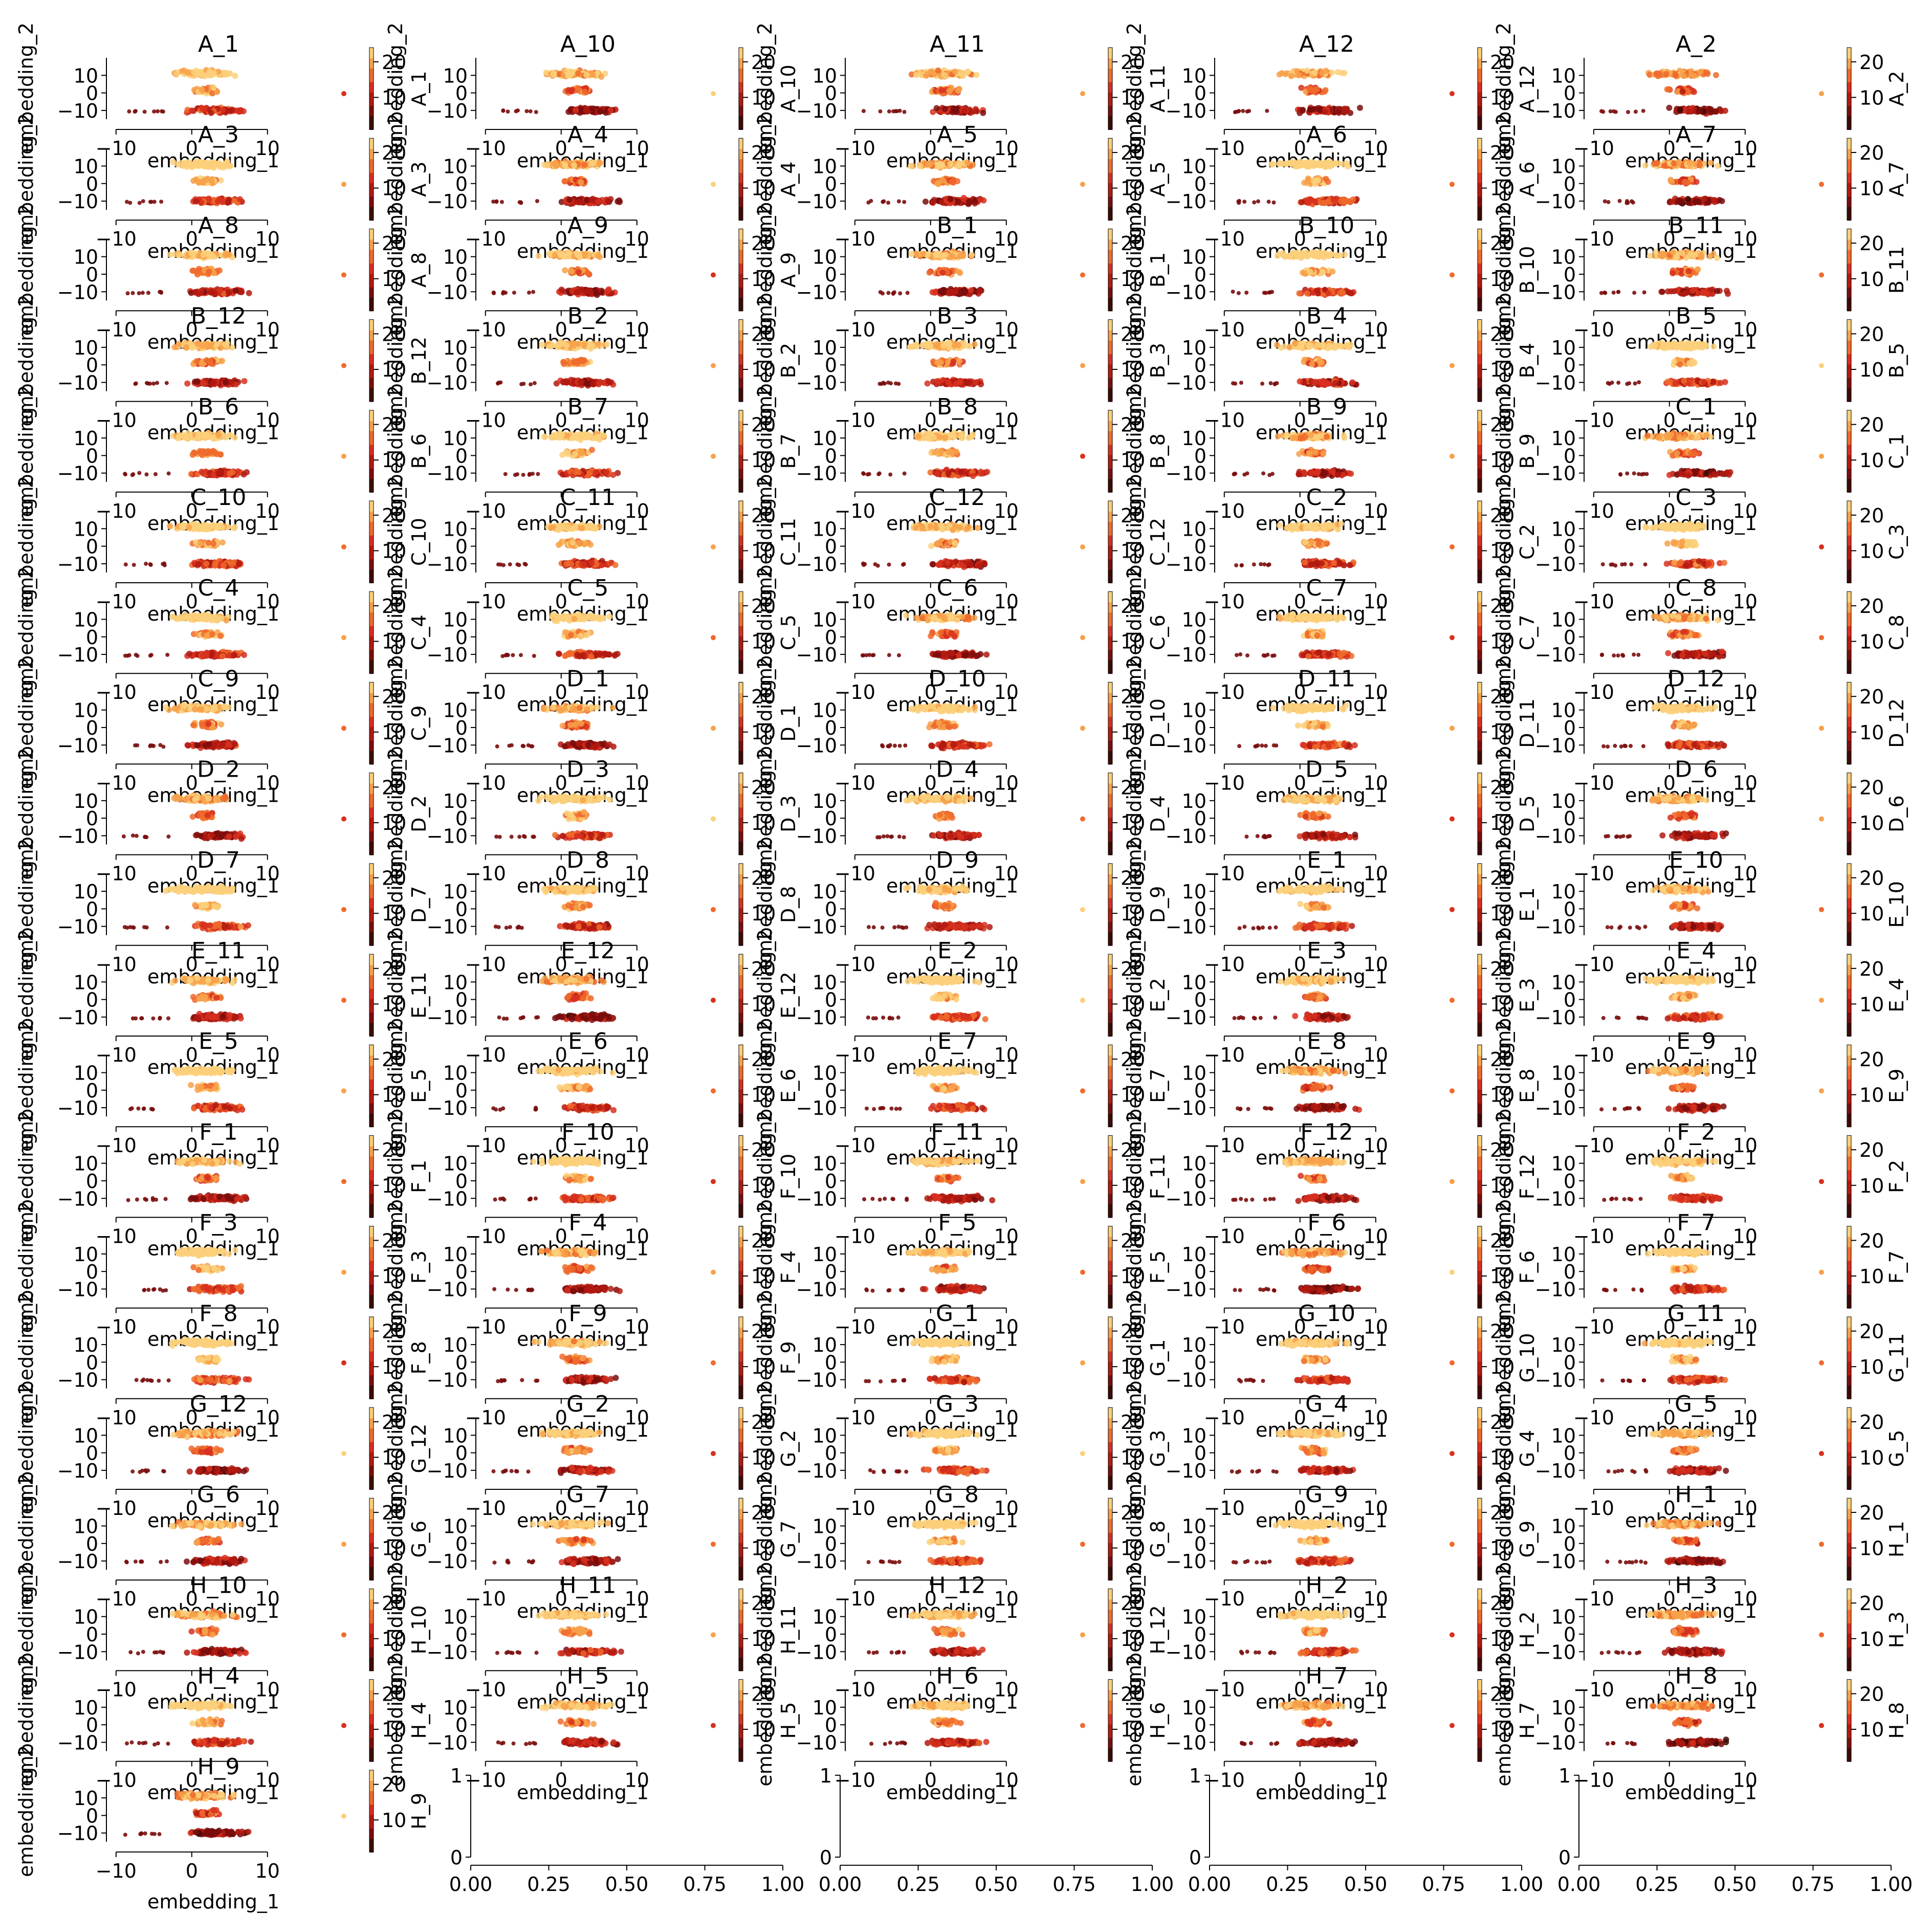  What do you see at coordinates (419, 88) in the screenshot?
I see `colorbar-label: A_1` at bounding box center [419, 88].